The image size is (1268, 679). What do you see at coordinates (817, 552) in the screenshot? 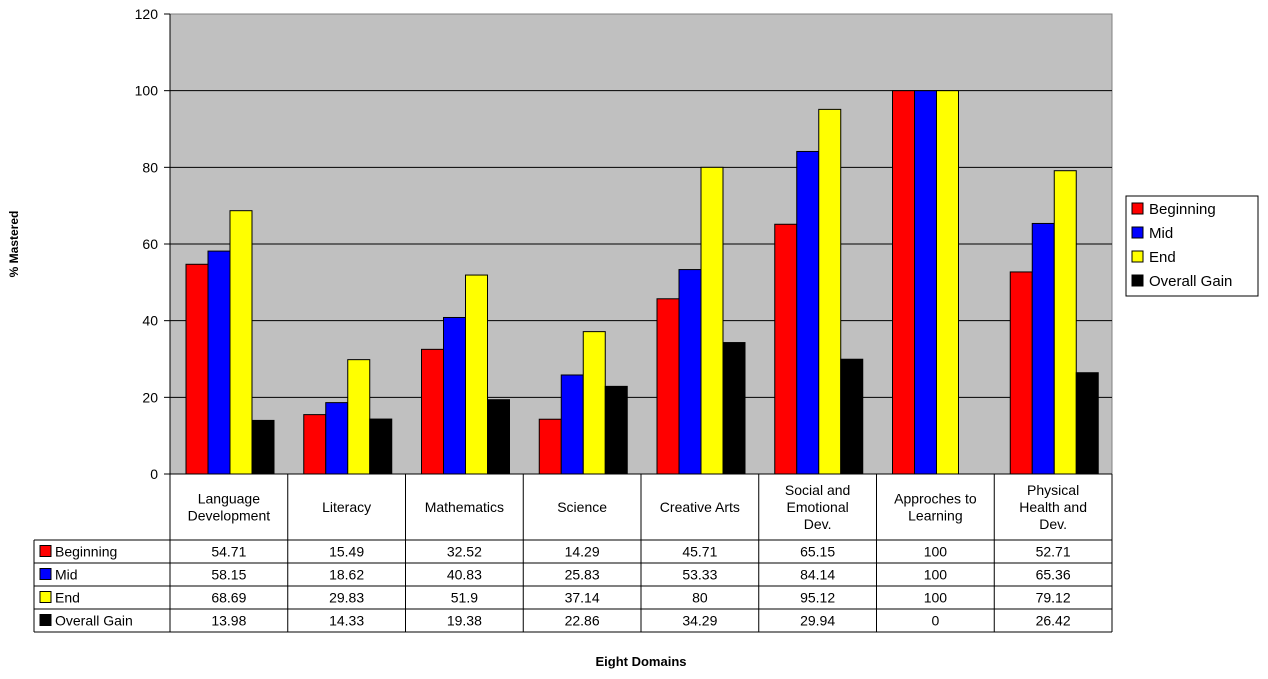
I see `table-cell: 65.15` at bounding box center [817, 552].